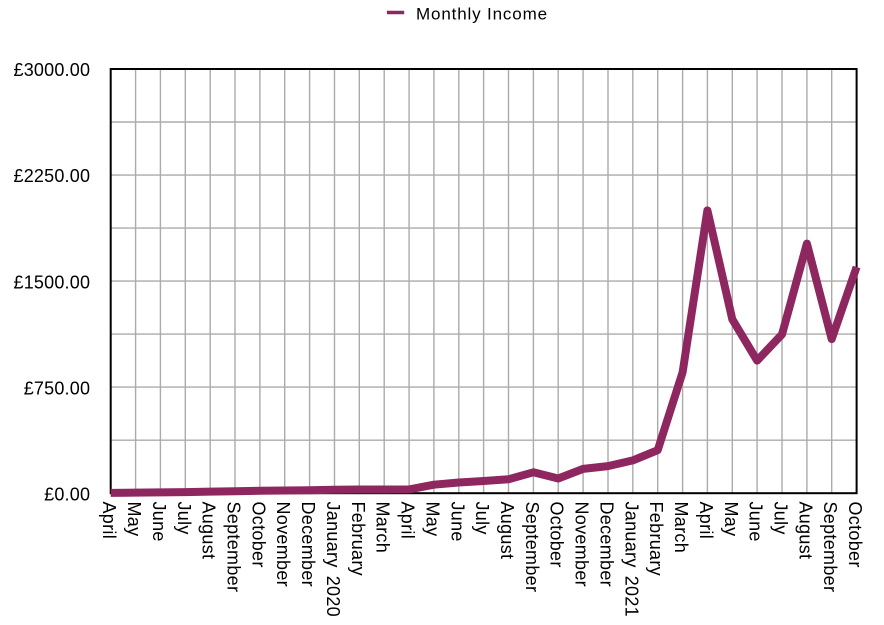 The image size is (884, 625). I want to click on svg-text: £1500.00, so click(52, 282).